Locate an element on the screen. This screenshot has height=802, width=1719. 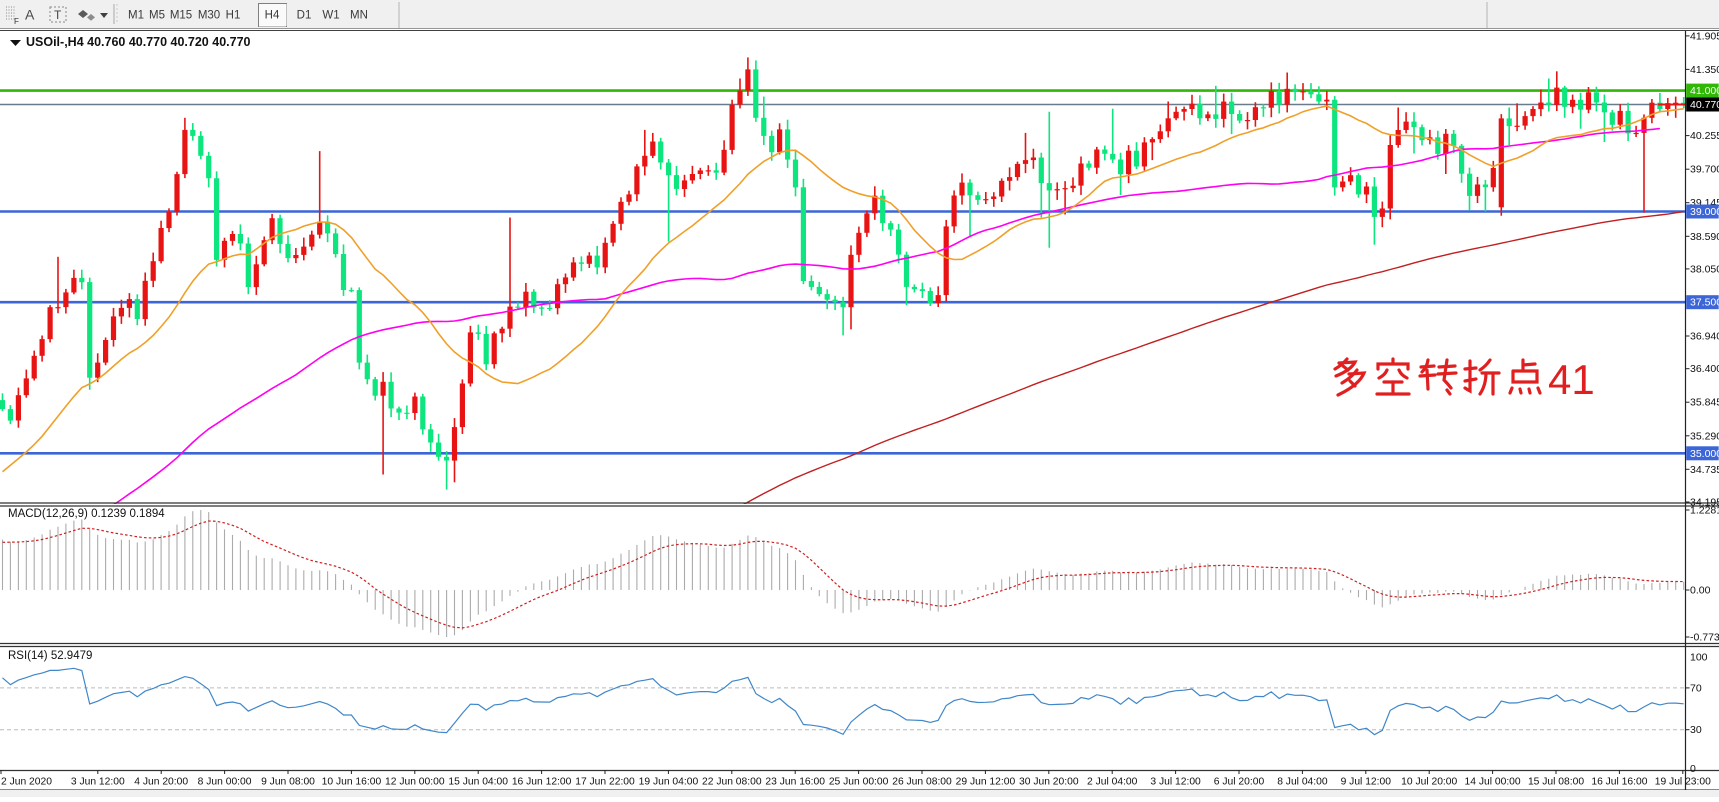
svg-text: 35.845 is located at coordinates (1704, 403).